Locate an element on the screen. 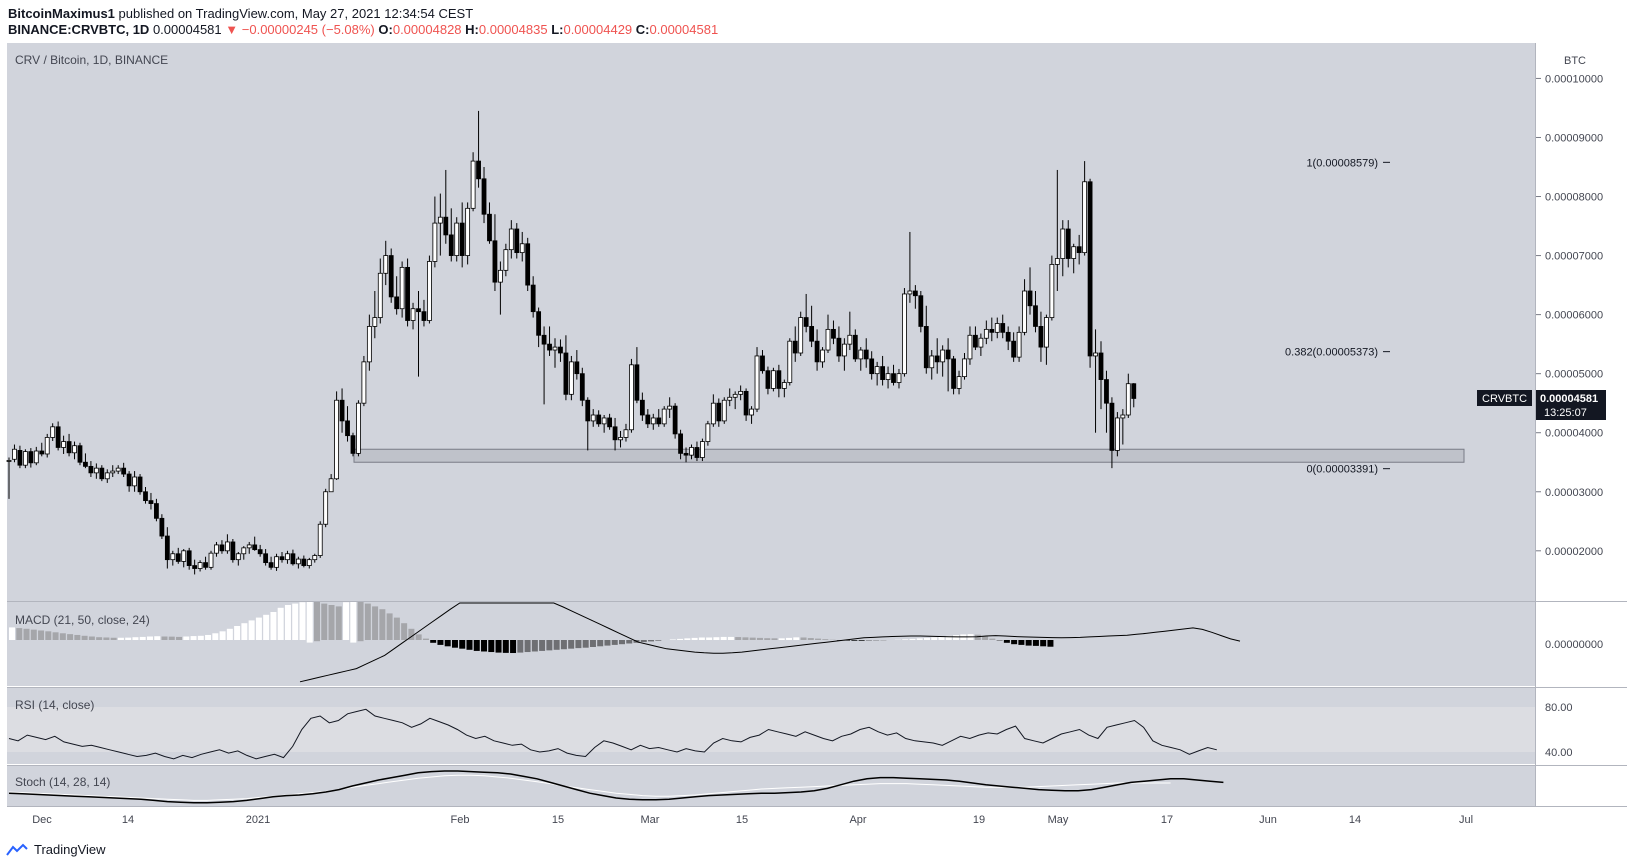 This screenshot has height=867, width=1627. macd-pane-bg is located at coordinates (771, 644).